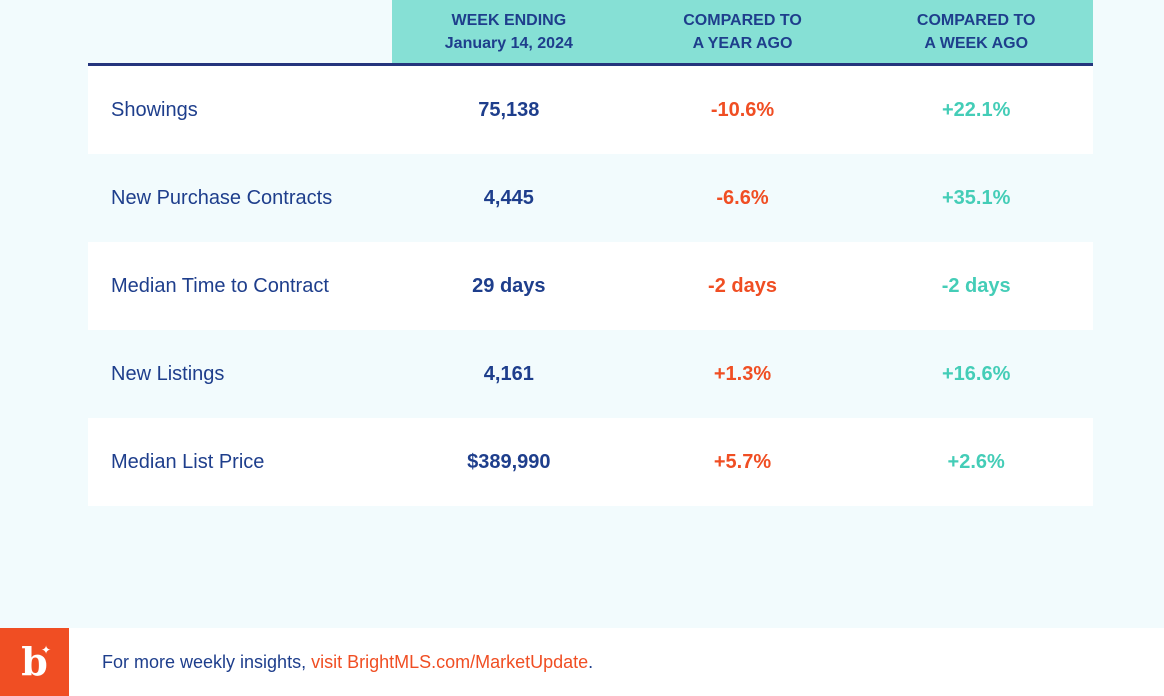 This screenshot has height=696, width=1164. I want to click on week-value: 29 days, so click(509, 285).